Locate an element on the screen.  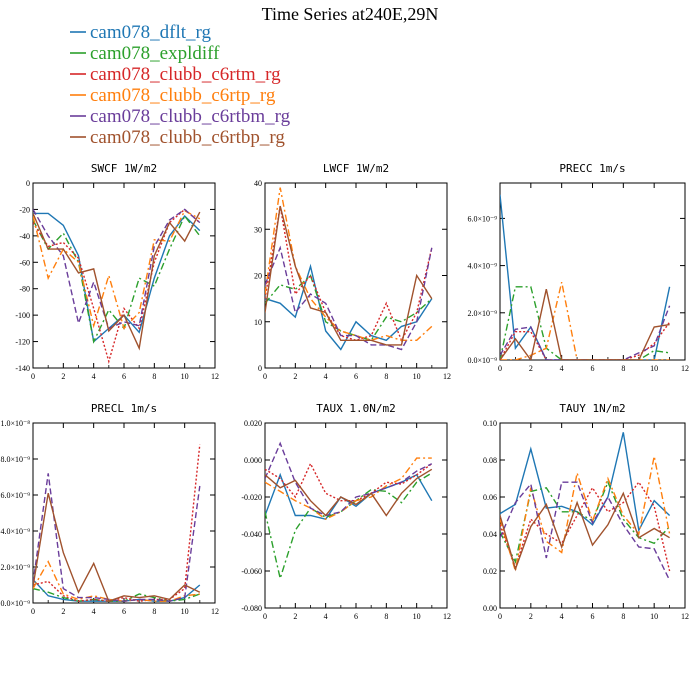
y-tick-label: -0.020 is located at coordinates (251, 497).